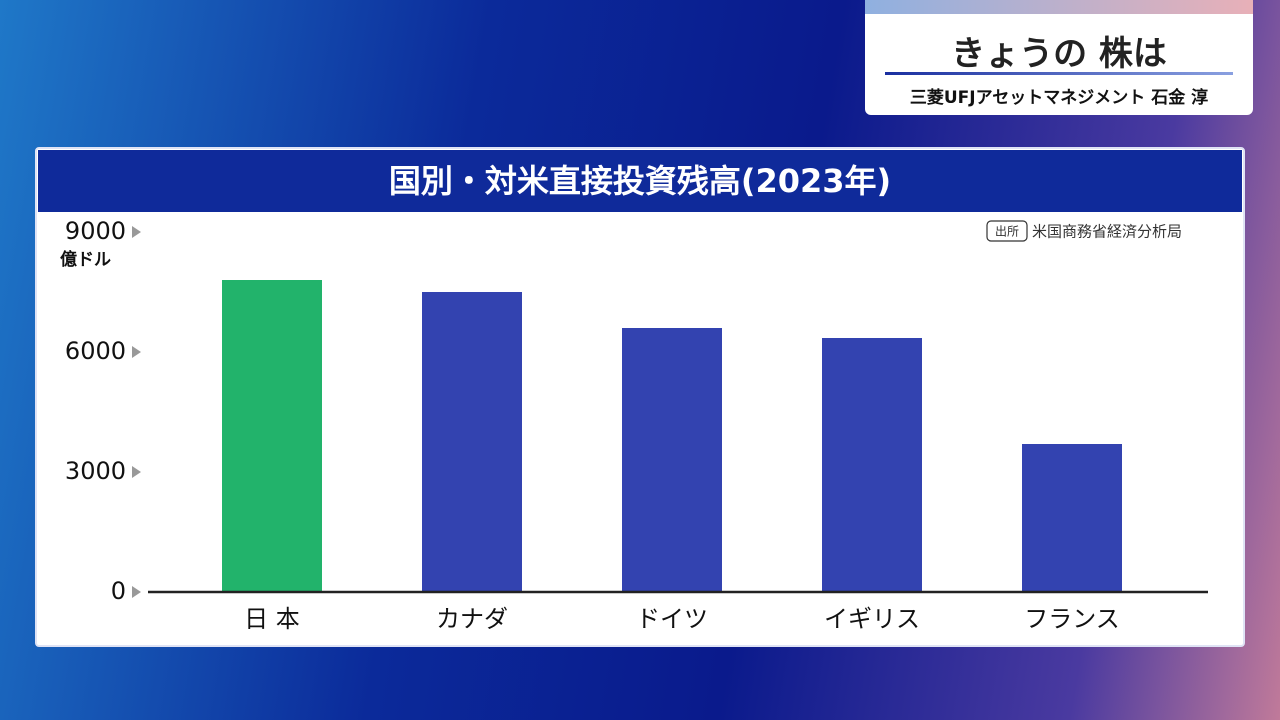 The image size is (1280, 720). I want to click on chart-title: 国別・対米直接投資残高(2023年), so click(640, 181).